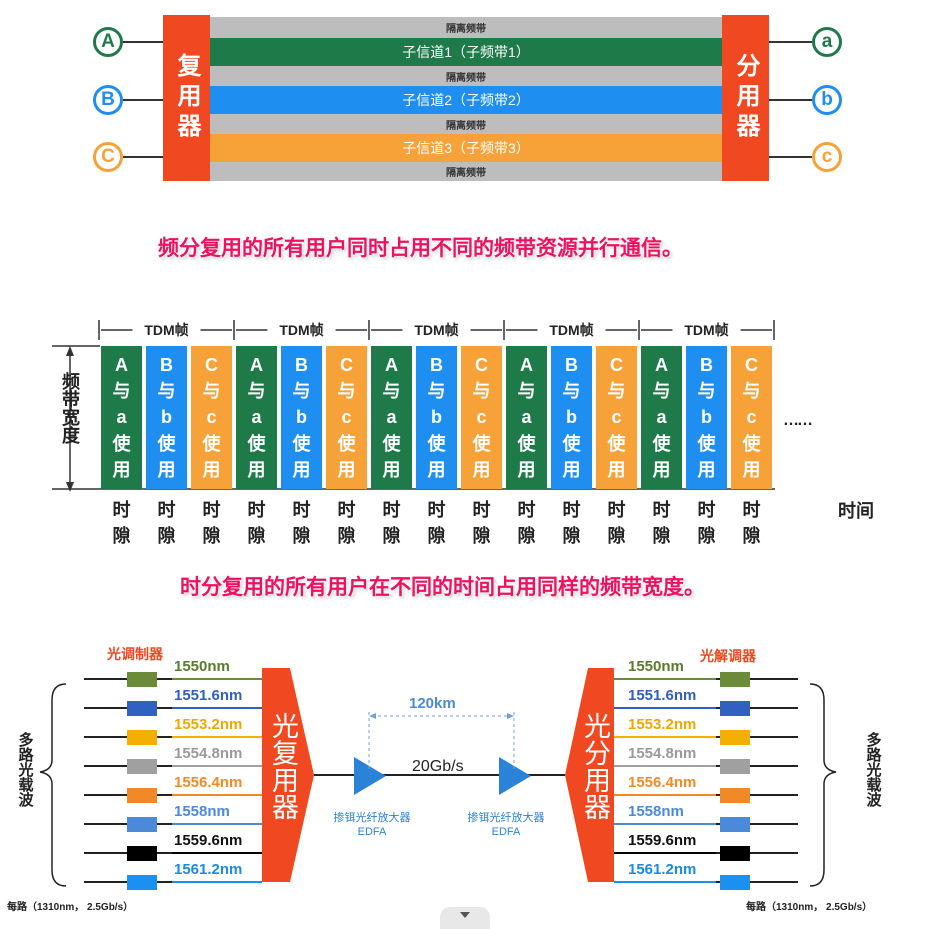 This screenshot has height=929, width=937. Describe the element at coordinates (208, 782) in the screenshot. I see `wavelength-label-left: 1556.4nm` at that location.